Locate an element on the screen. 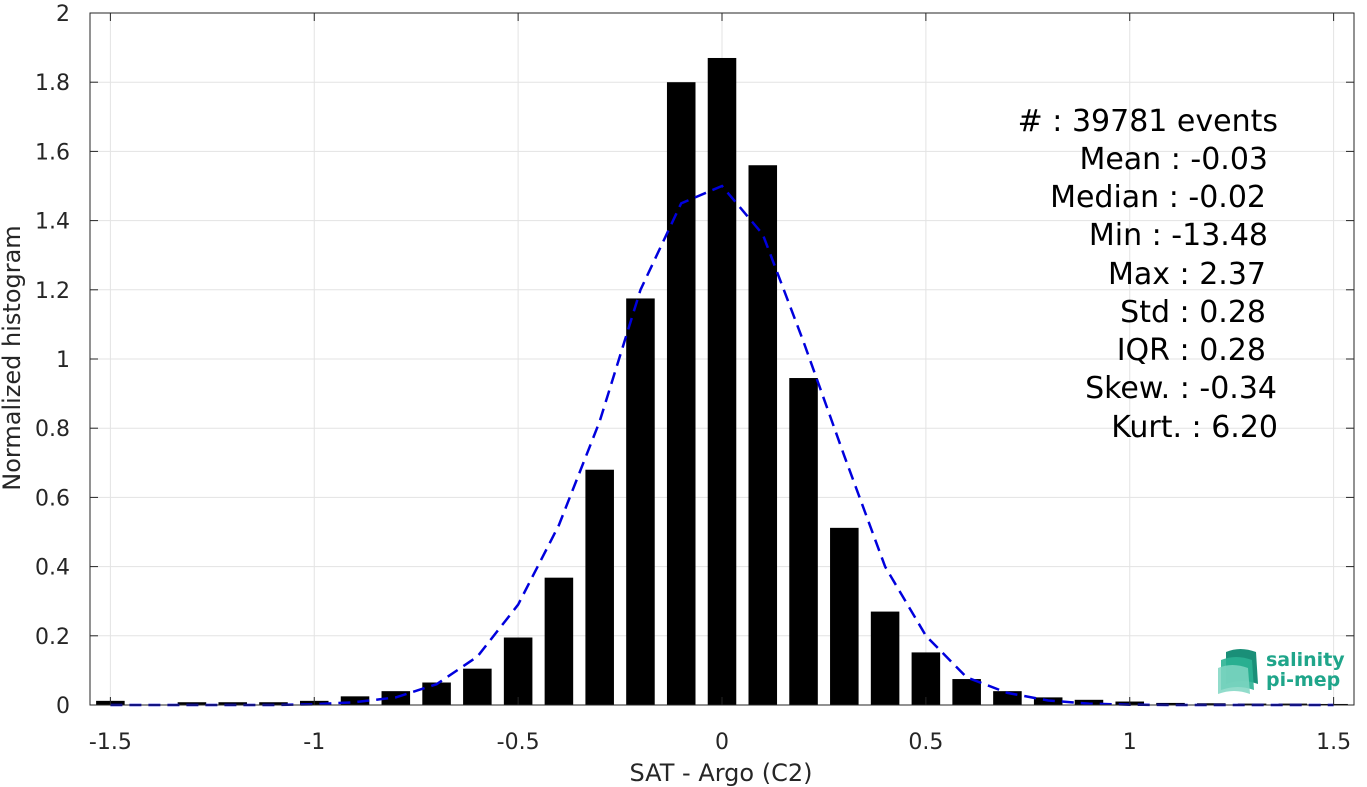 This screenshot has width=1367, height=787. y-axis-label: Normalized histogram is located at coordinates (13, 357).